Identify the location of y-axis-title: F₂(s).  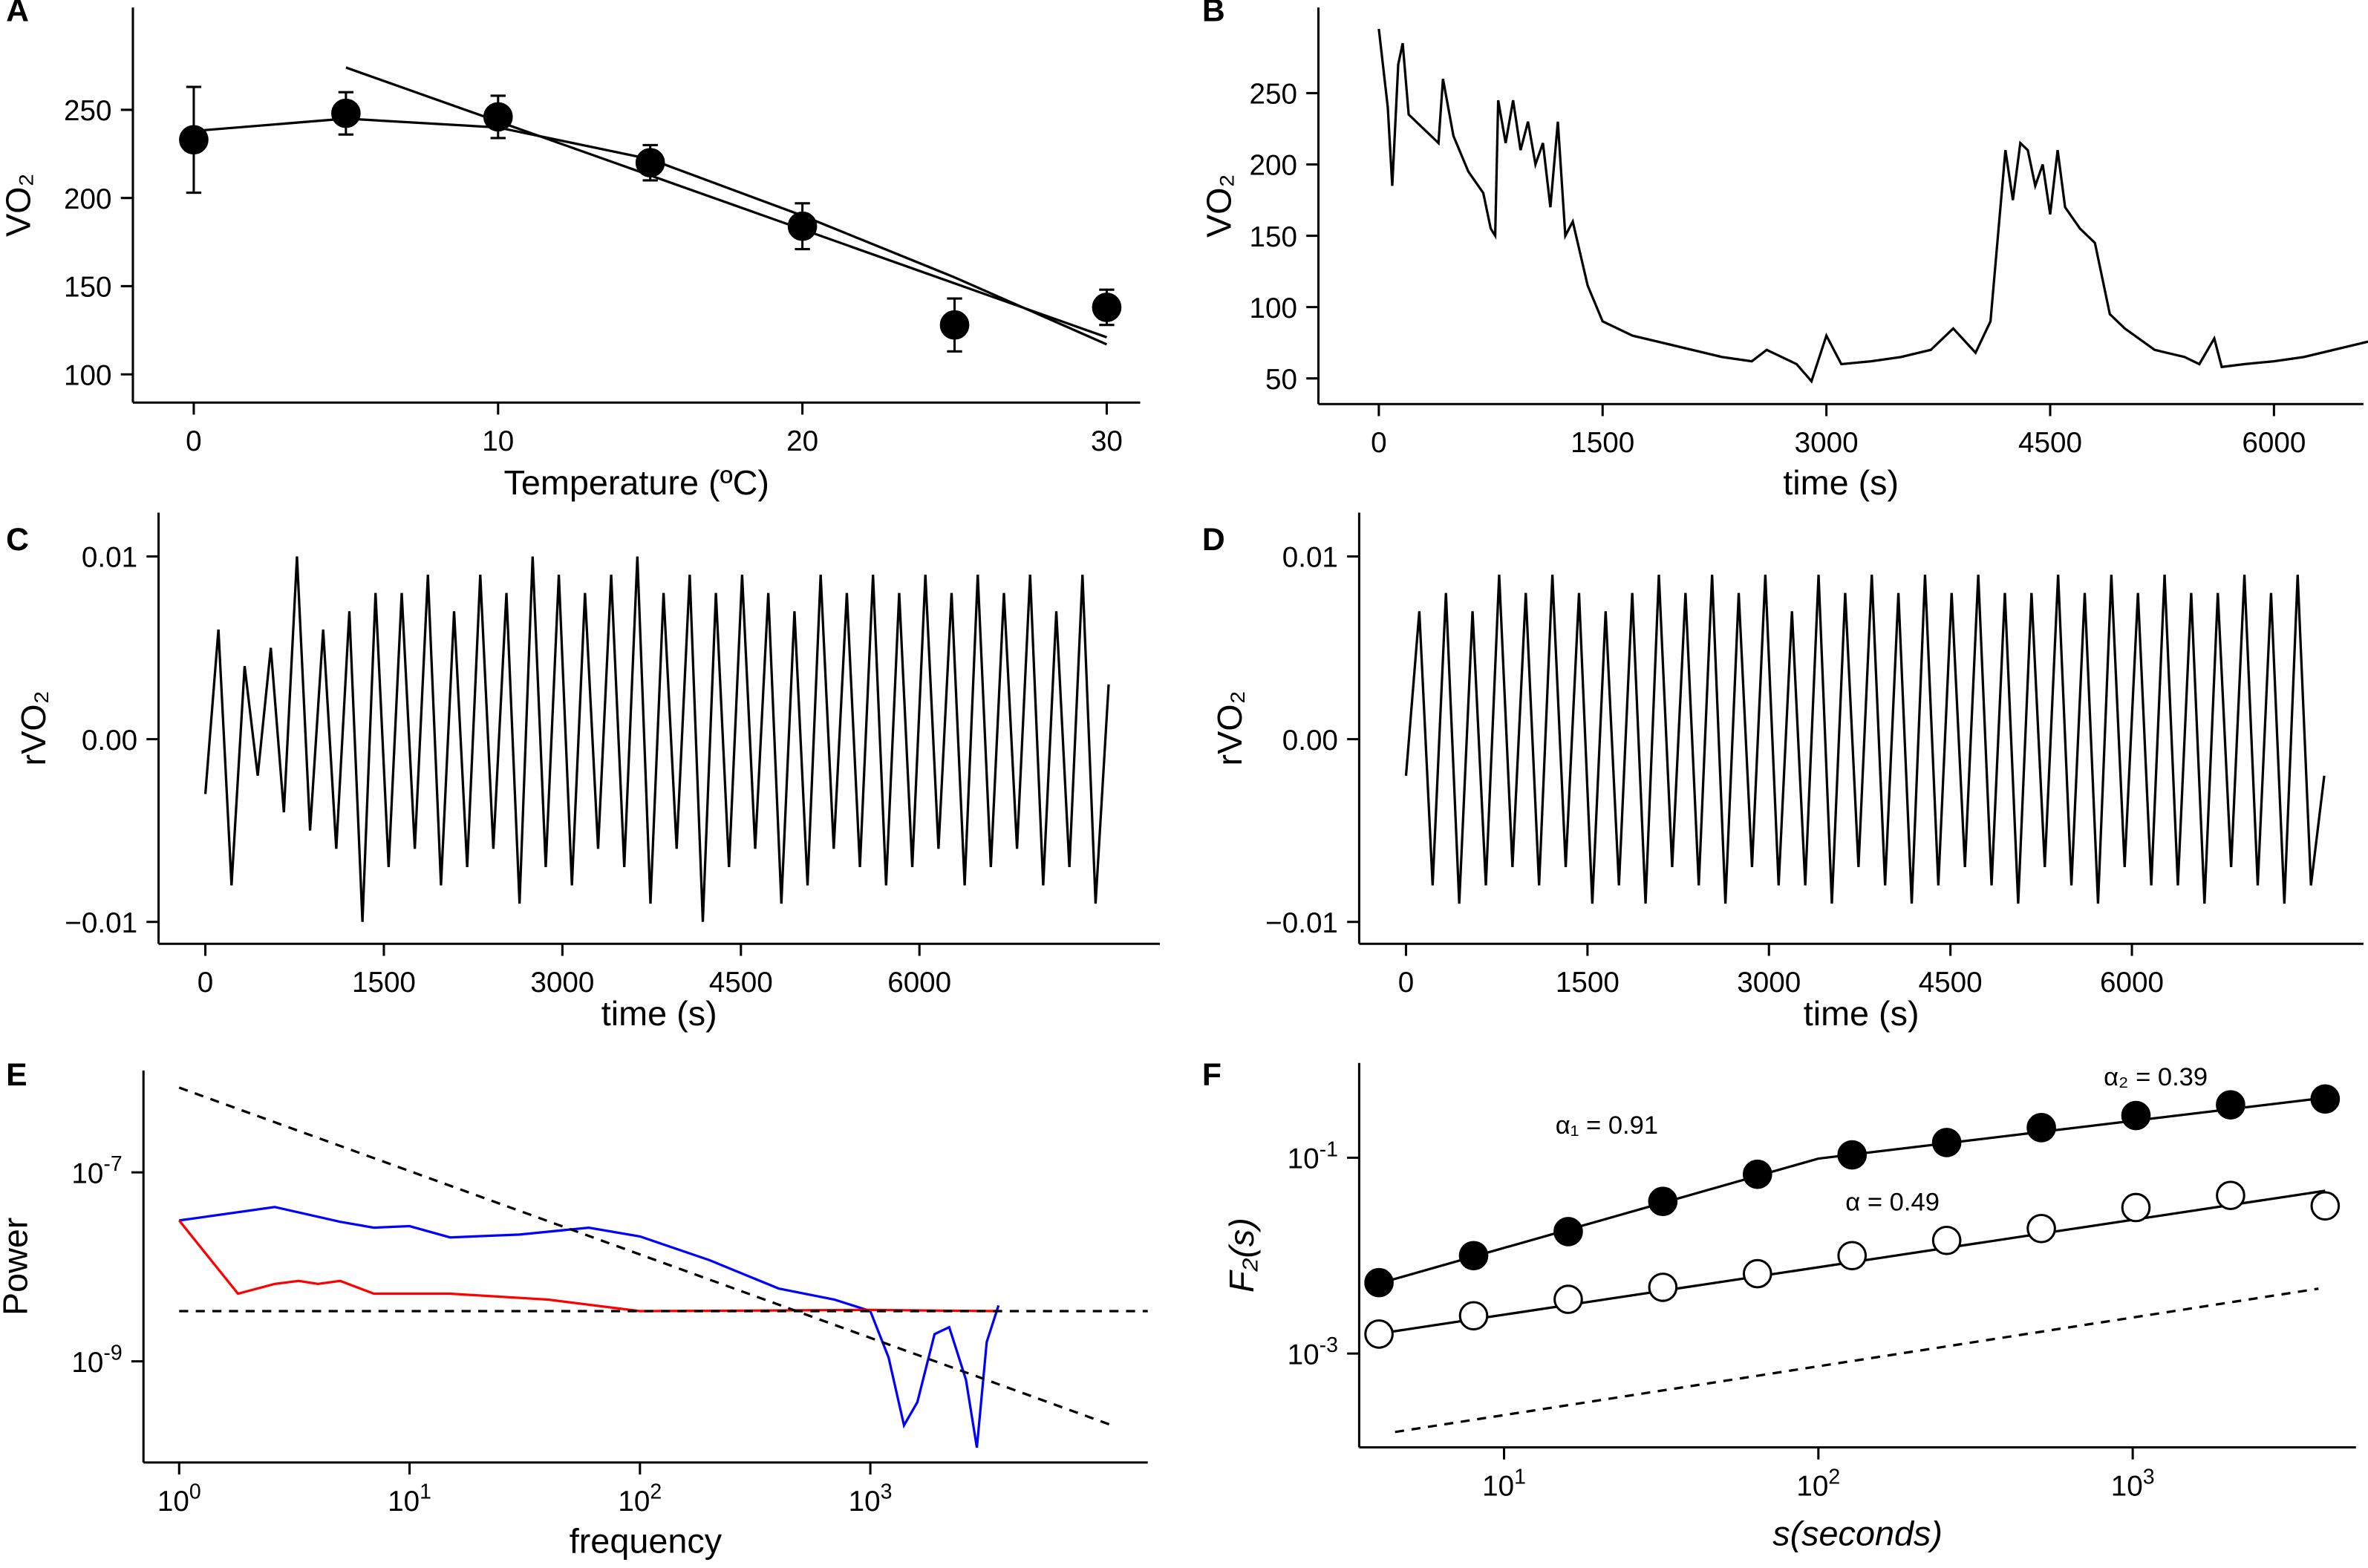
(1242, 1255).